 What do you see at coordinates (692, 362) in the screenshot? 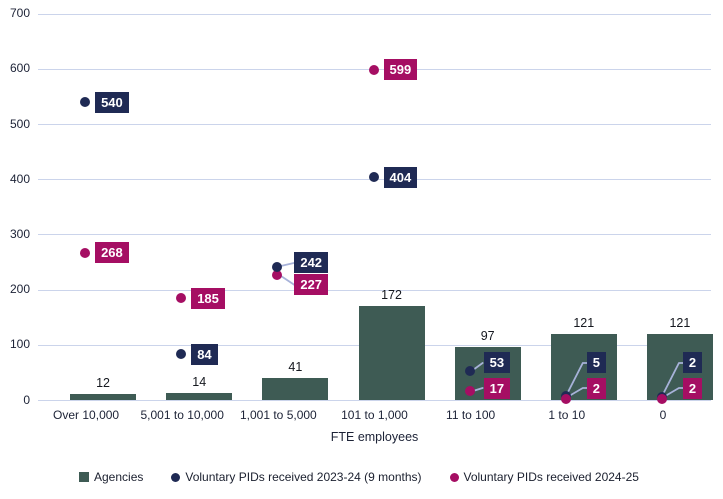
I see `point-label-2023-24: 2` at bounding box center [692, 362].